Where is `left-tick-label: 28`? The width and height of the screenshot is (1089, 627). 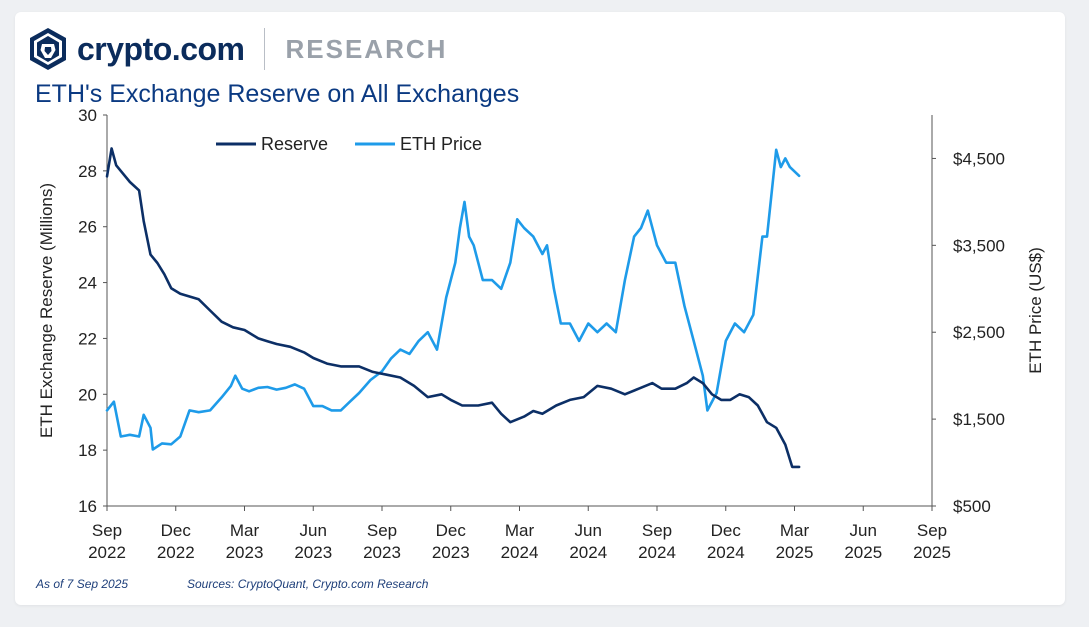
left-tick-label: 28 is located at coordinates (87, 171).